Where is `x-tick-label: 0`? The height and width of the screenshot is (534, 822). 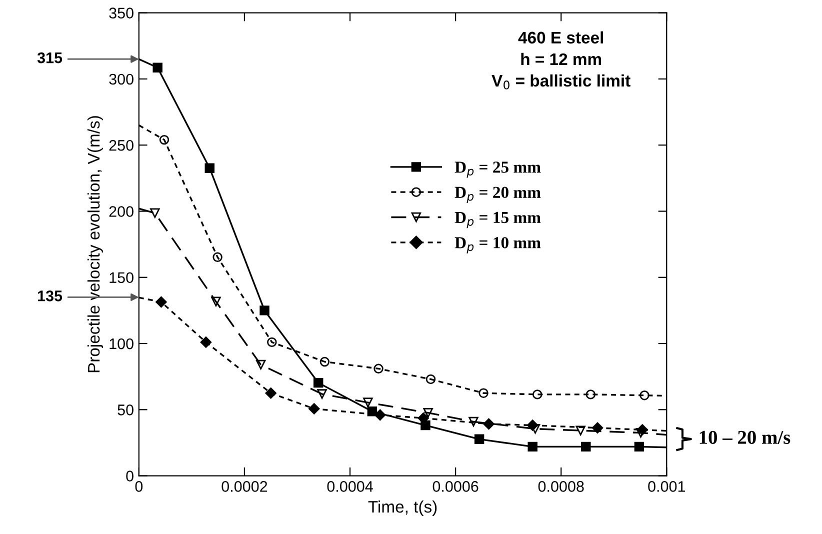 x-tick-label: 0 is located at coordinates (139, 486).